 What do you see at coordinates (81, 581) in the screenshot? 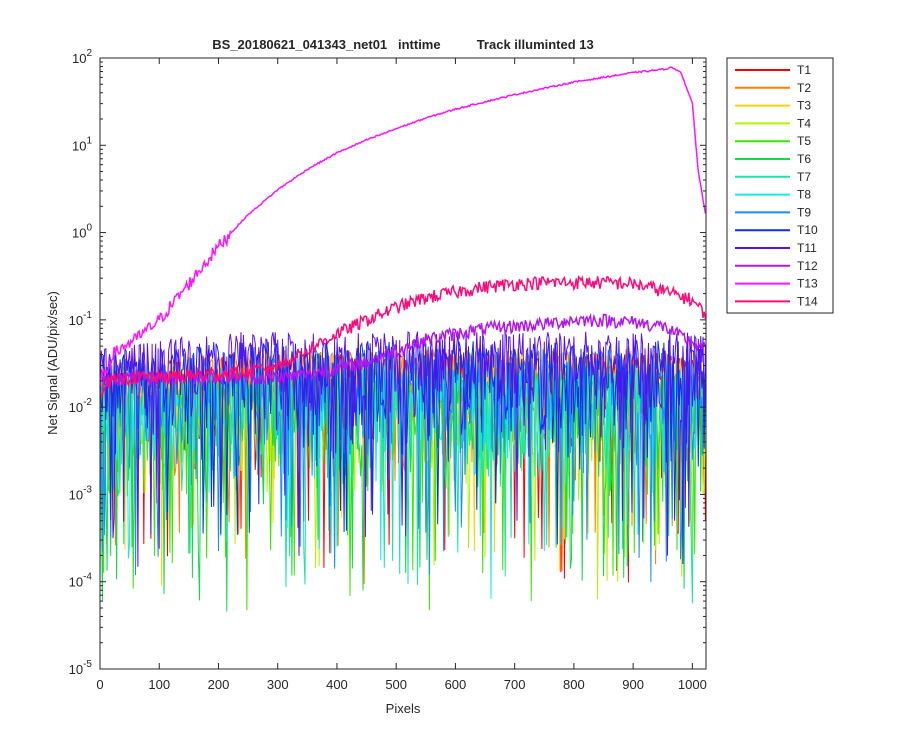
I see `y-tick-label: 10⁻⁴` at bounding box center [81, 581].